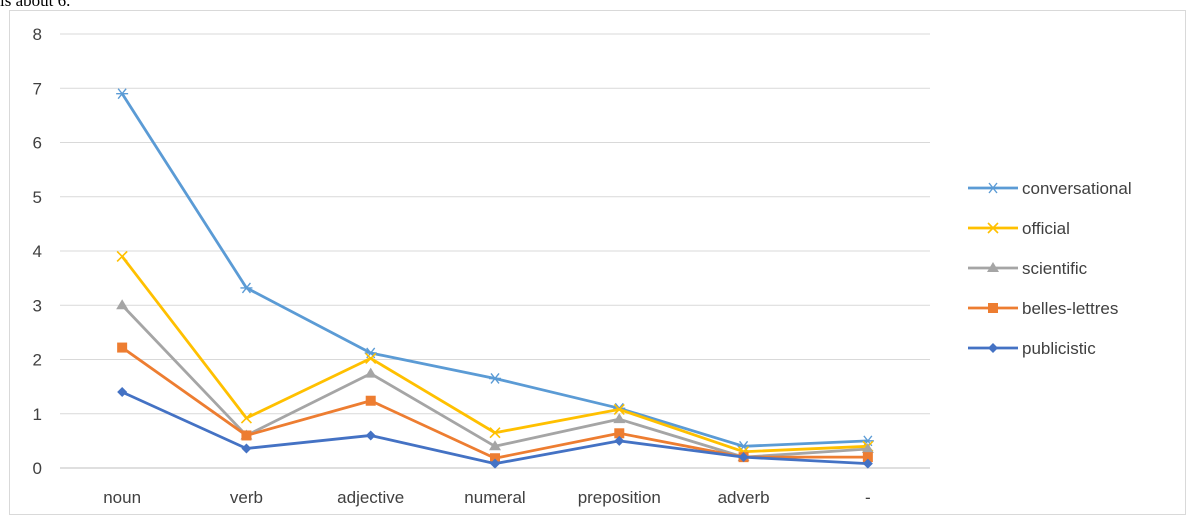 This screenshot has height=516, width=1187. Describe the element at coordinates (494, 497) in the screenshot. I see `x-tick-label: numeral` at that location.